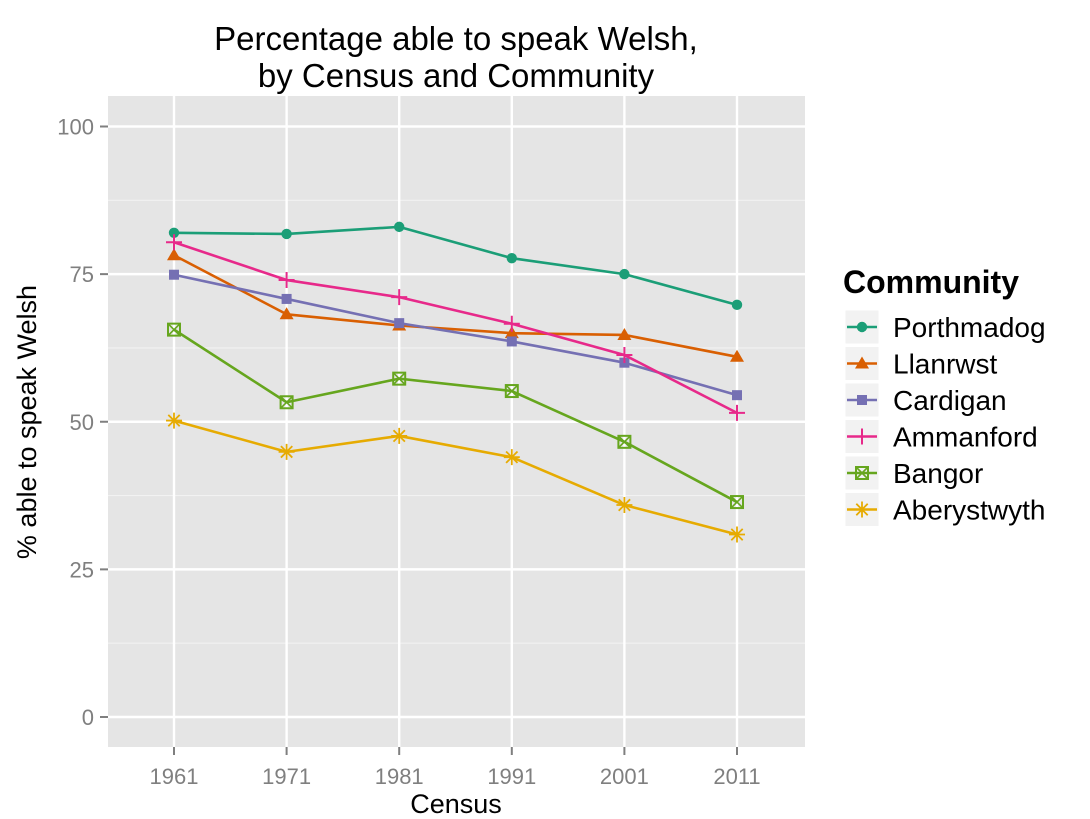 Image resolution: width=1090 pixels, height=819 pixels. I want to click on legend-marker-bangor, so click(862, 473).